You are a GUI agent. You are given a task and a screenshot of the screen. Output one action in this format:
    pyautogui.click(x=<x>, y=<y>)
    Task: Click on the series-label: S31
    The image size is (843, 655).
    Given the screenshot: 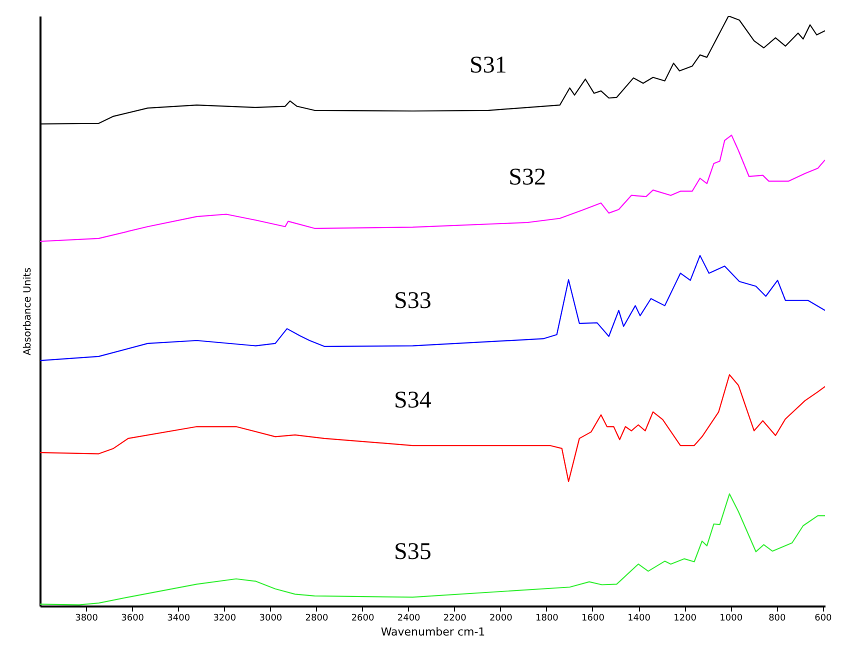 What is the action you would take?
    pyautogui.click(x=488, y=65)
    